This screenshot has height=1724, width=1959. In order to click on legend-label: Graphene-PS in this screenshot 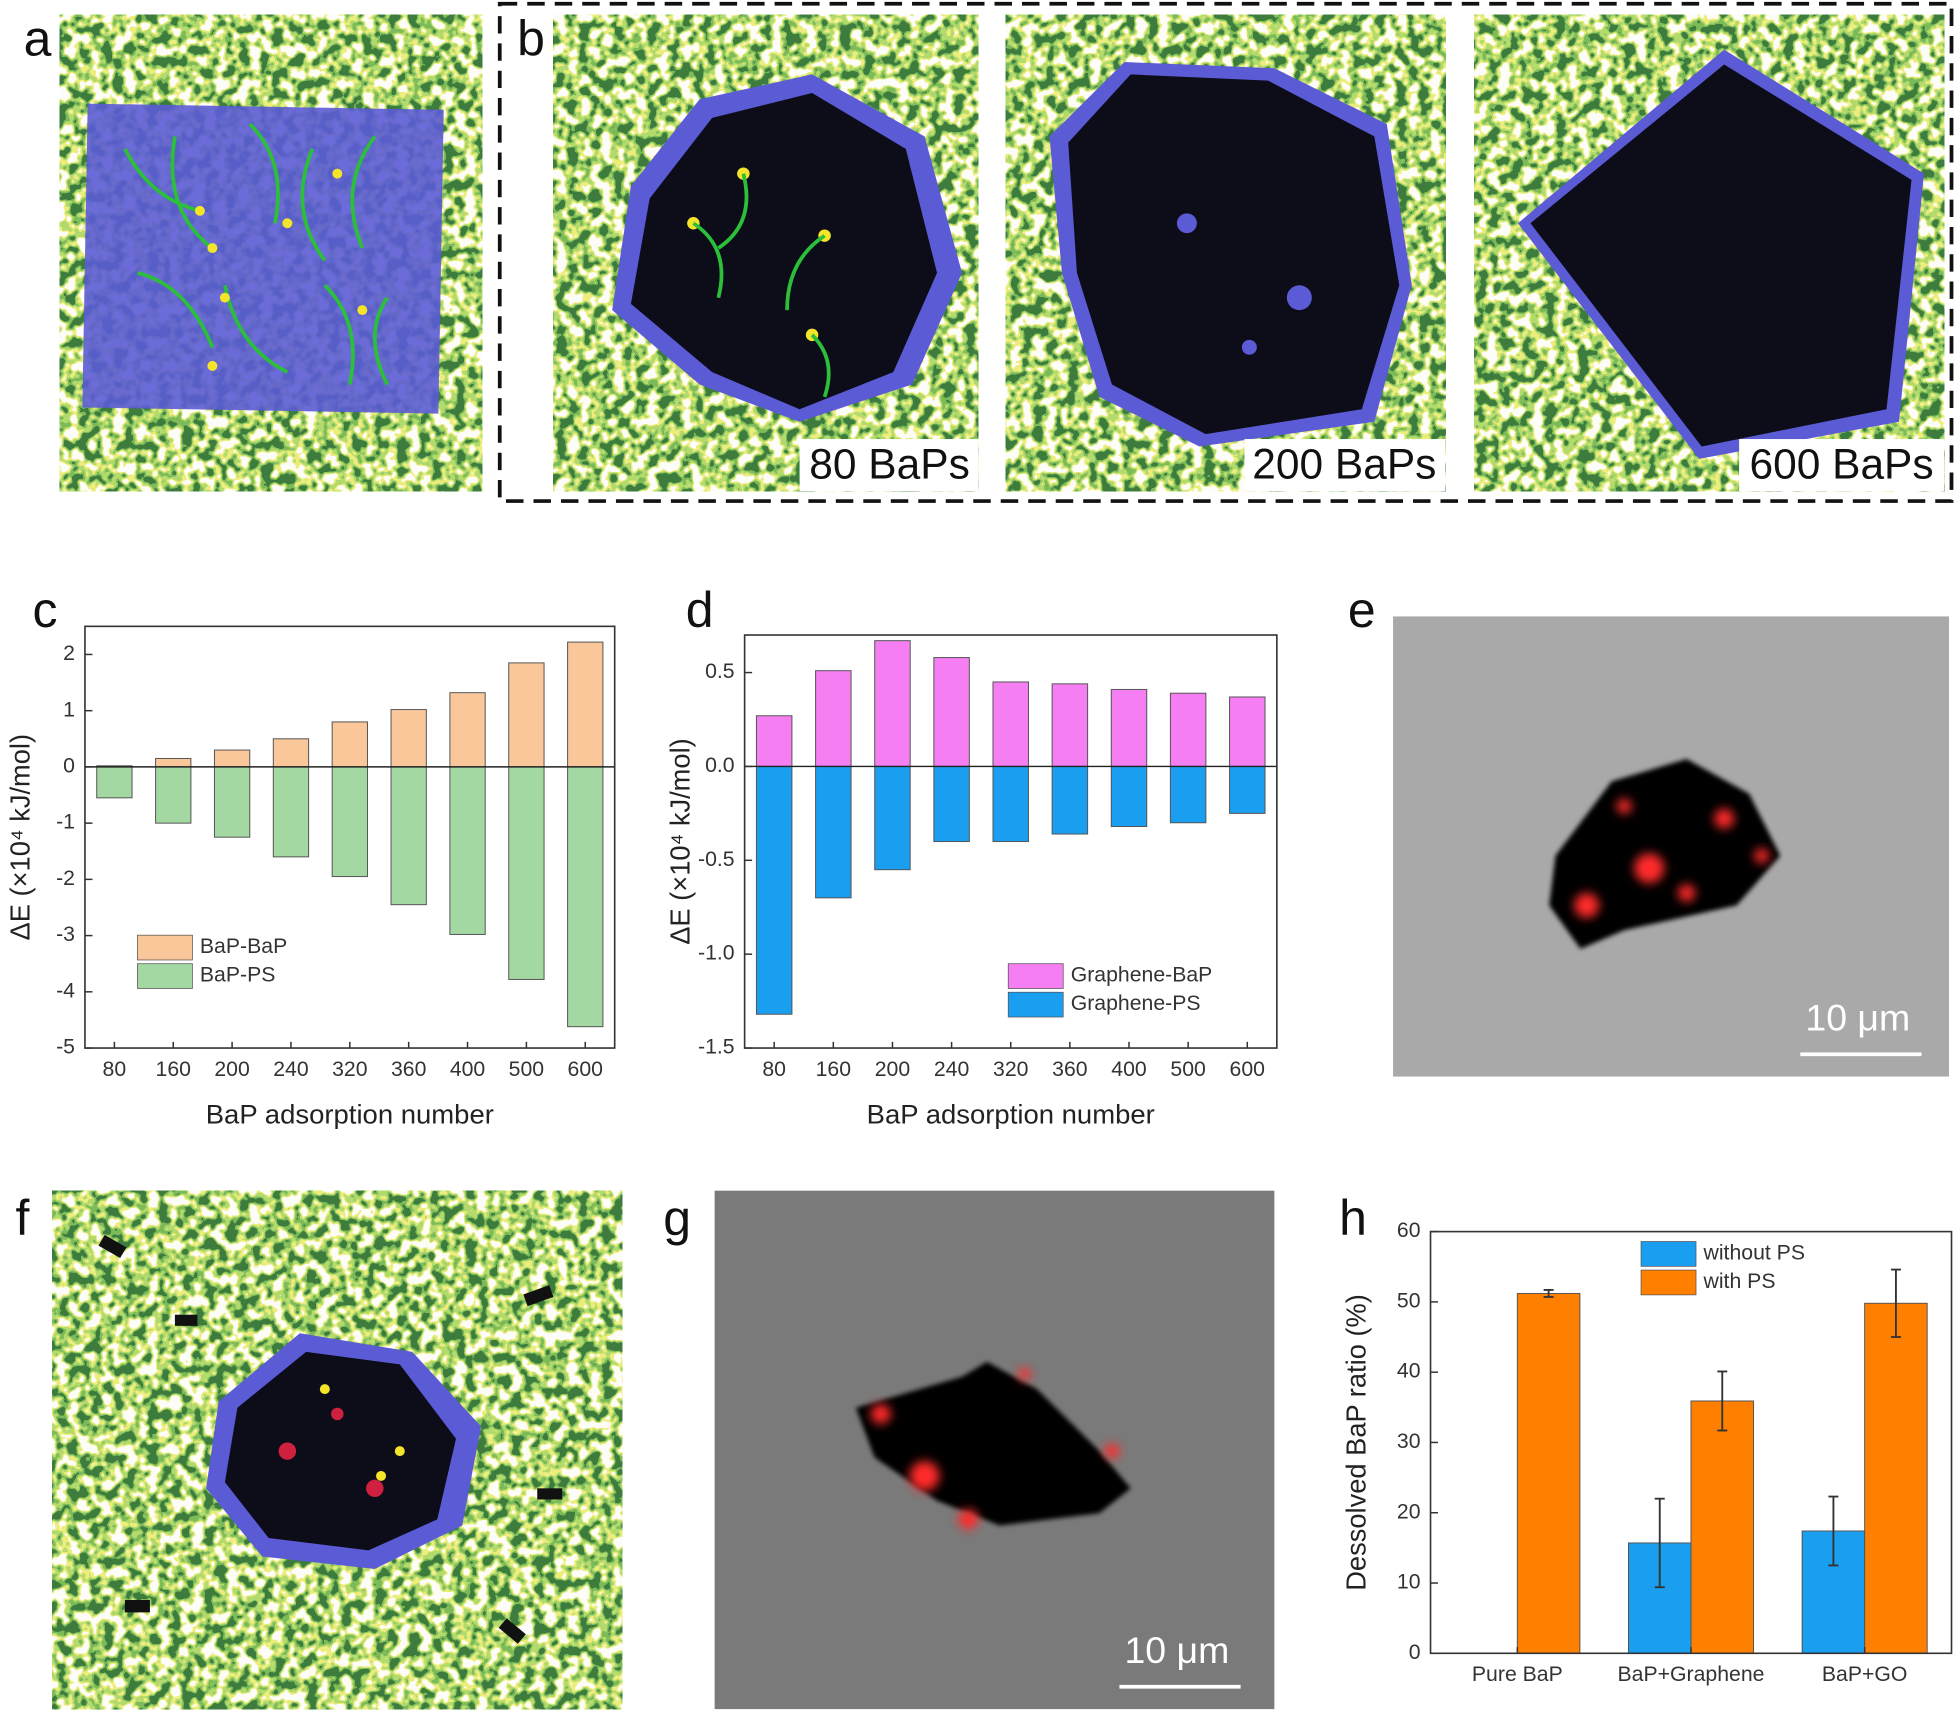, I will do `click(1136, 1003)`.